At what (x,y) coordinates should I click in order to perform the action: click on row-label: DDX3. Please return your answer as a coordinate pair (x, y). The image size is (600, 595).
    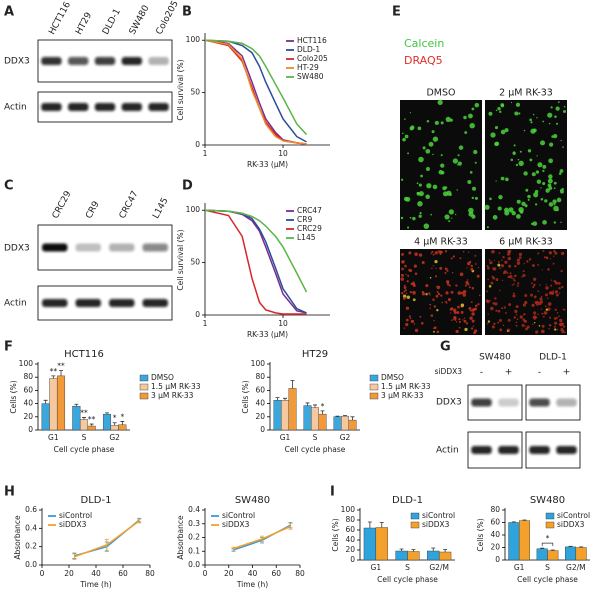
    Looking at the image, I should click on (17, 62).